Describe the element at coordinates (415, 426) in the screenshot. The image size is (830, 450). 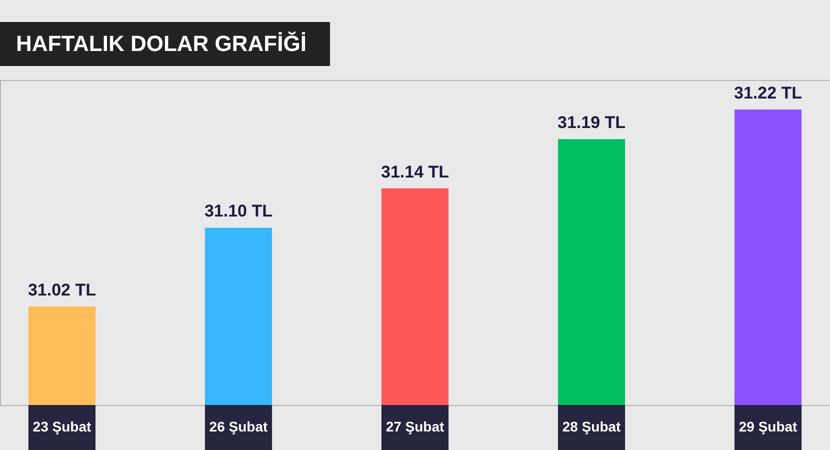
I see `x-tick-label: 27 Şubat` at that location.